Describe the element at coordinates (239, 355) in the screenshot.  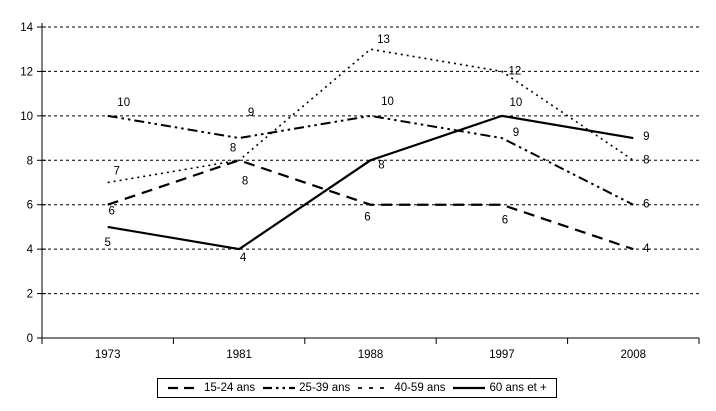
I see `x-tick-label: 1981` at that location.